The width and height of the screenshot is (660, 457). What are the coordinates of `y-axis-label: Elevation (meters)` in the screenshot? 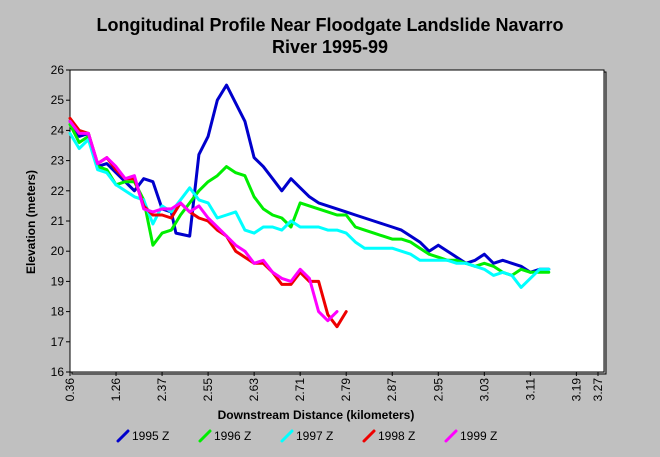 It's located at (31, 222).